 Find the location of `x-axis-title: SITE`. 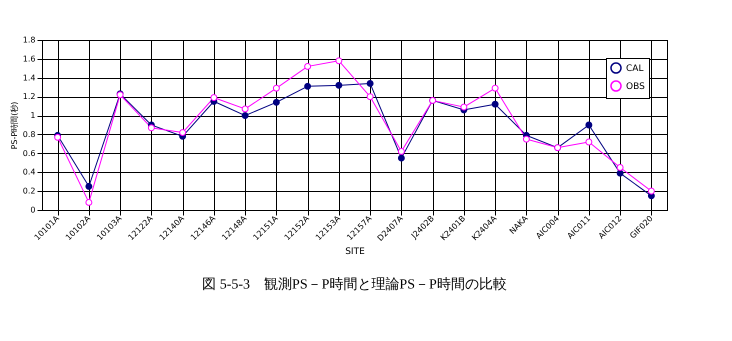

x-axis-title: SITE is located at coordinates (355, 251).